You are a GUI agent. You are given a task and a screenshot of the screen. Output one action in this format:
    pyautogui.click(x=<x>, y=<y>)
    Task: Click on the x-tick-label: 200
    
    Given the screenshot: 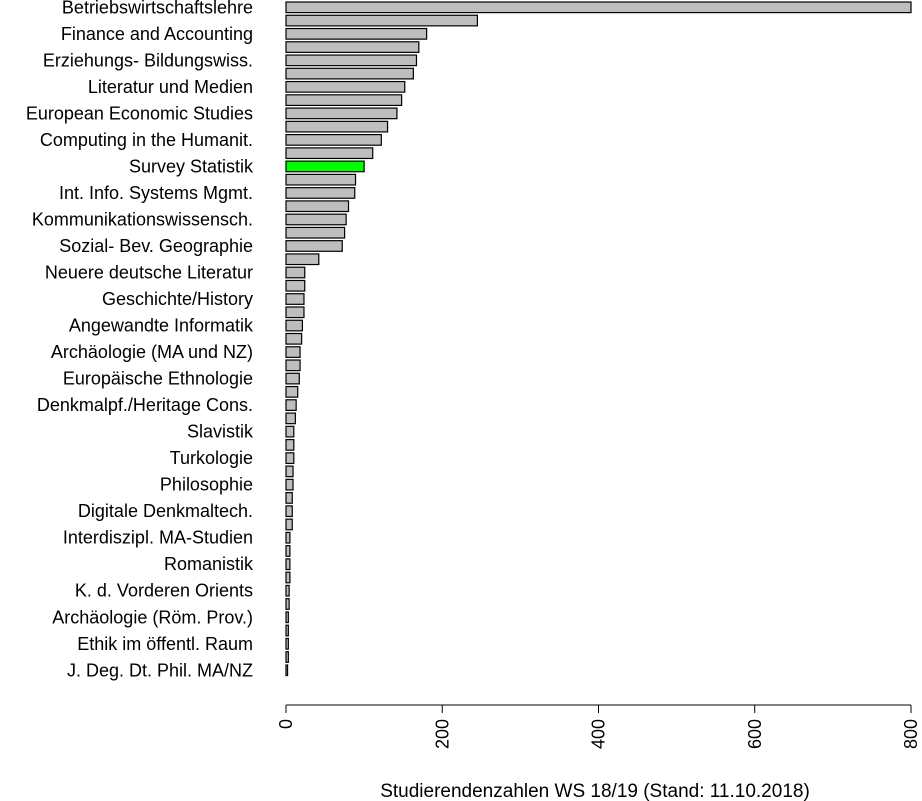 What is the action you would take?
    pyautogui.click(x=442, y=734)
    